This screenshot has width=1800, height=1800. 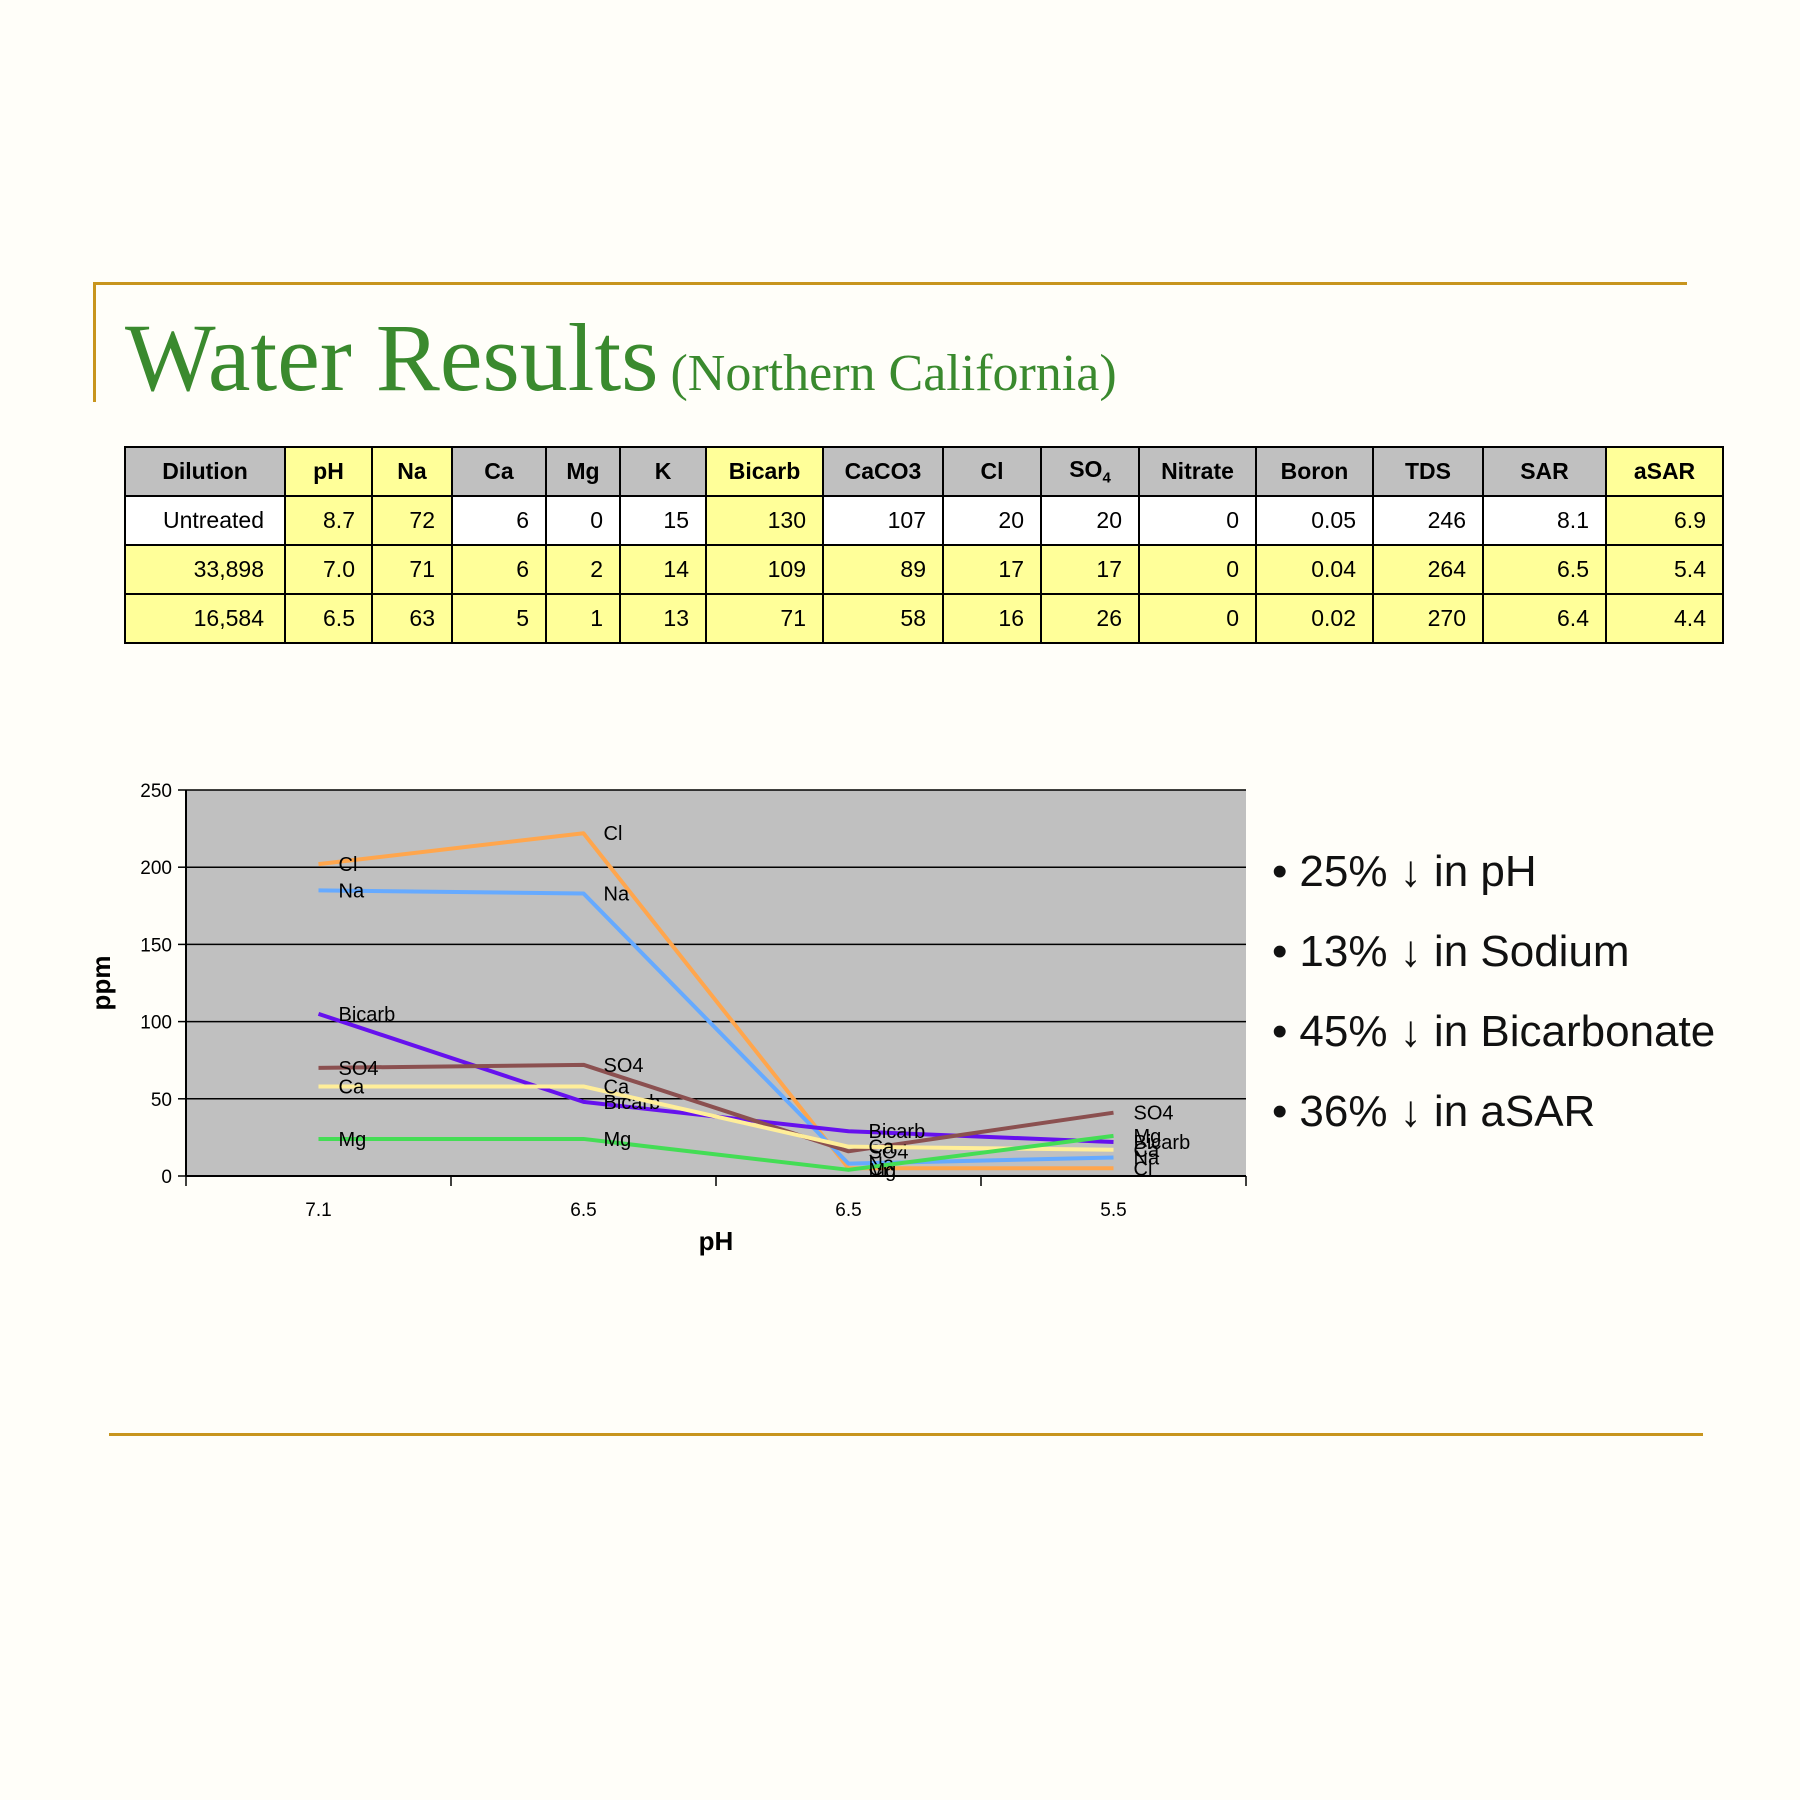 What do you see at coordinates (1314, 618) in the screenshot?
I see `table-cell: 0.02` at bounding box center [1314, 618].